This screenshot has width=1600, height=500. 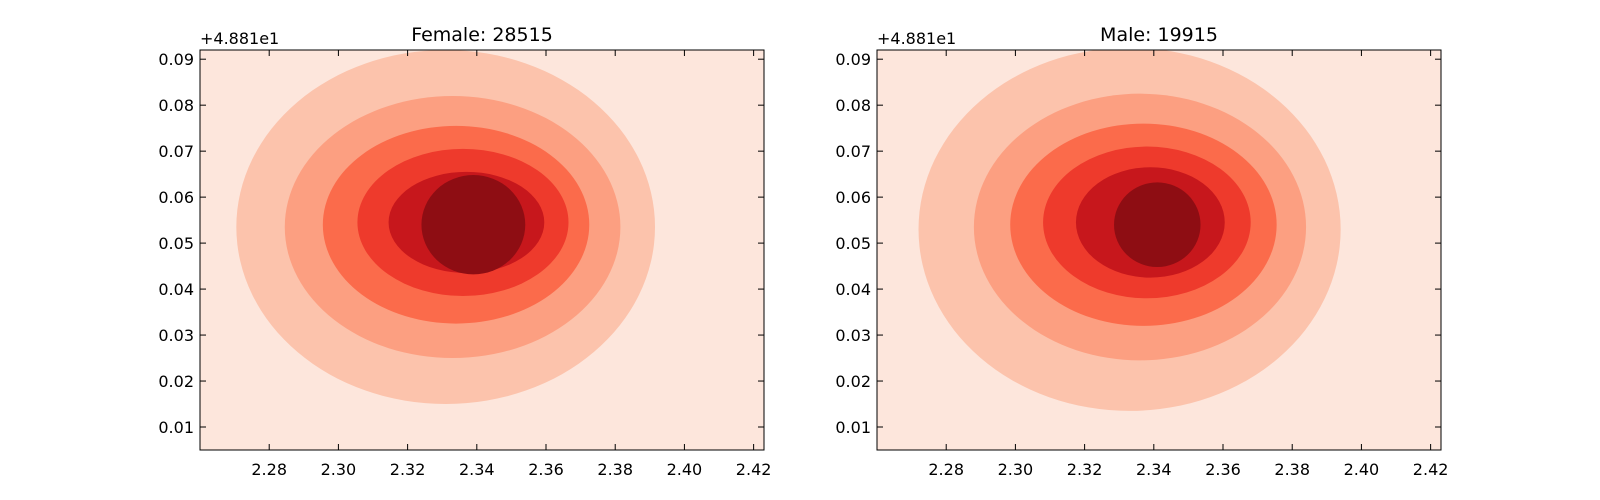 What do you see at coordinates (1159, 35) in the screenshot?
I see `chart-title: Male: 19915` at bounding box center [1159, 35].